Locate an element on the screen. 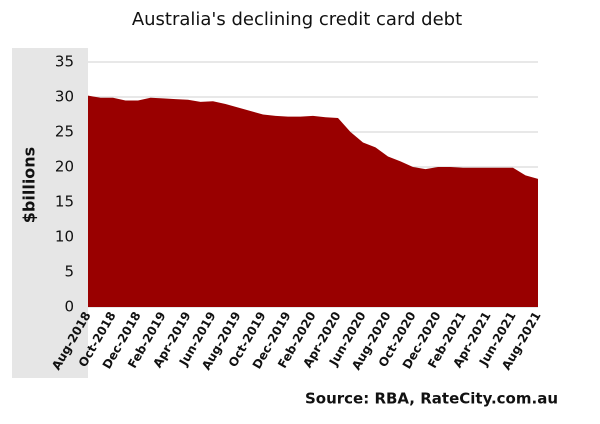 The image size is (600, 424). source: Source: RBA, RateCity.com.au is located at coordinates (431, 399).